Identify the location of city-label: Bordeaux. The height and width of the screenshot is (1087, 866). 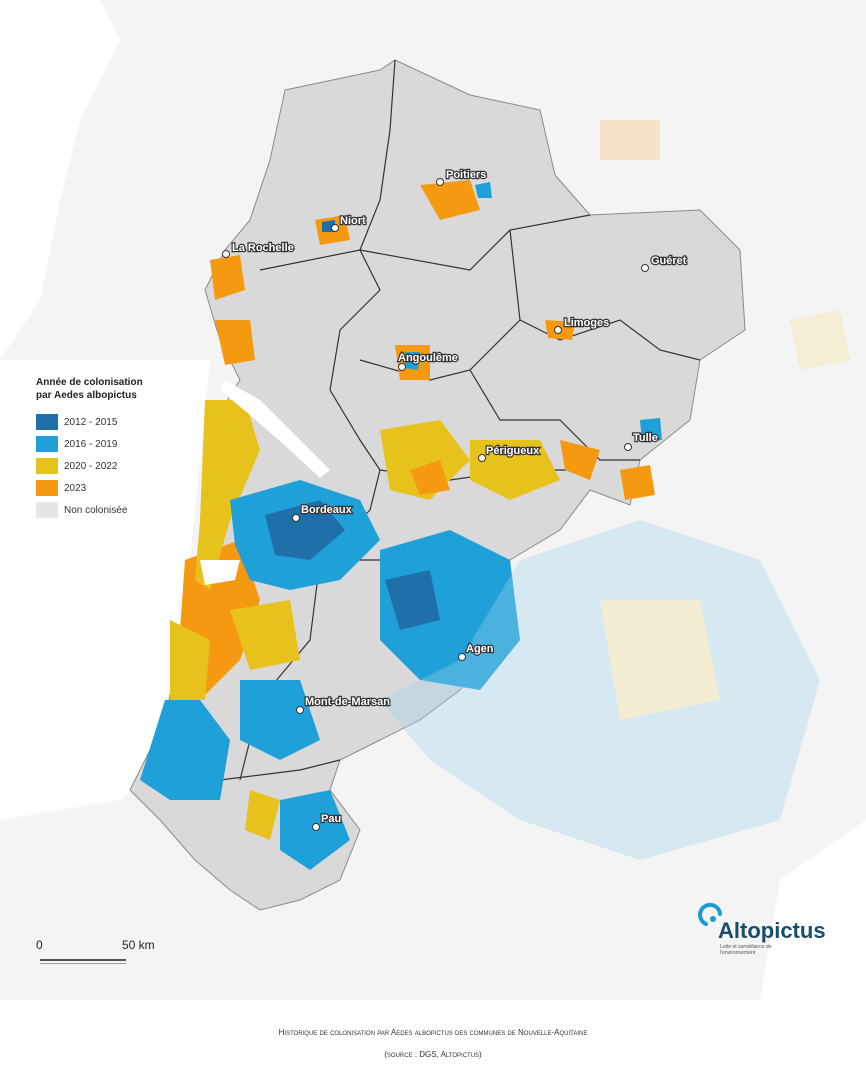
(327, 510).